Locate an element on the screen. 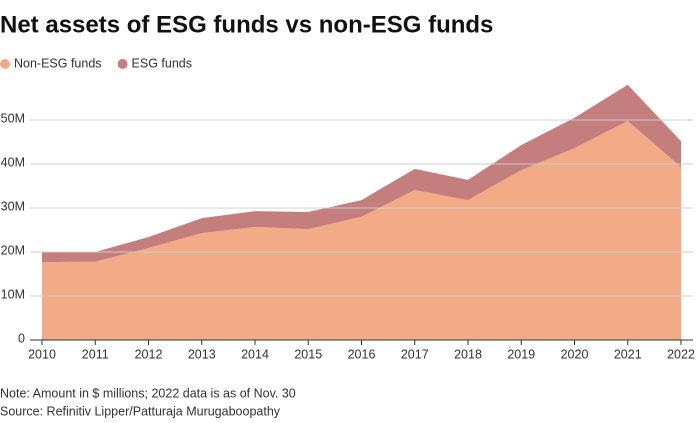  x-tick-label: 2016 is located at coordinates (362, 354).